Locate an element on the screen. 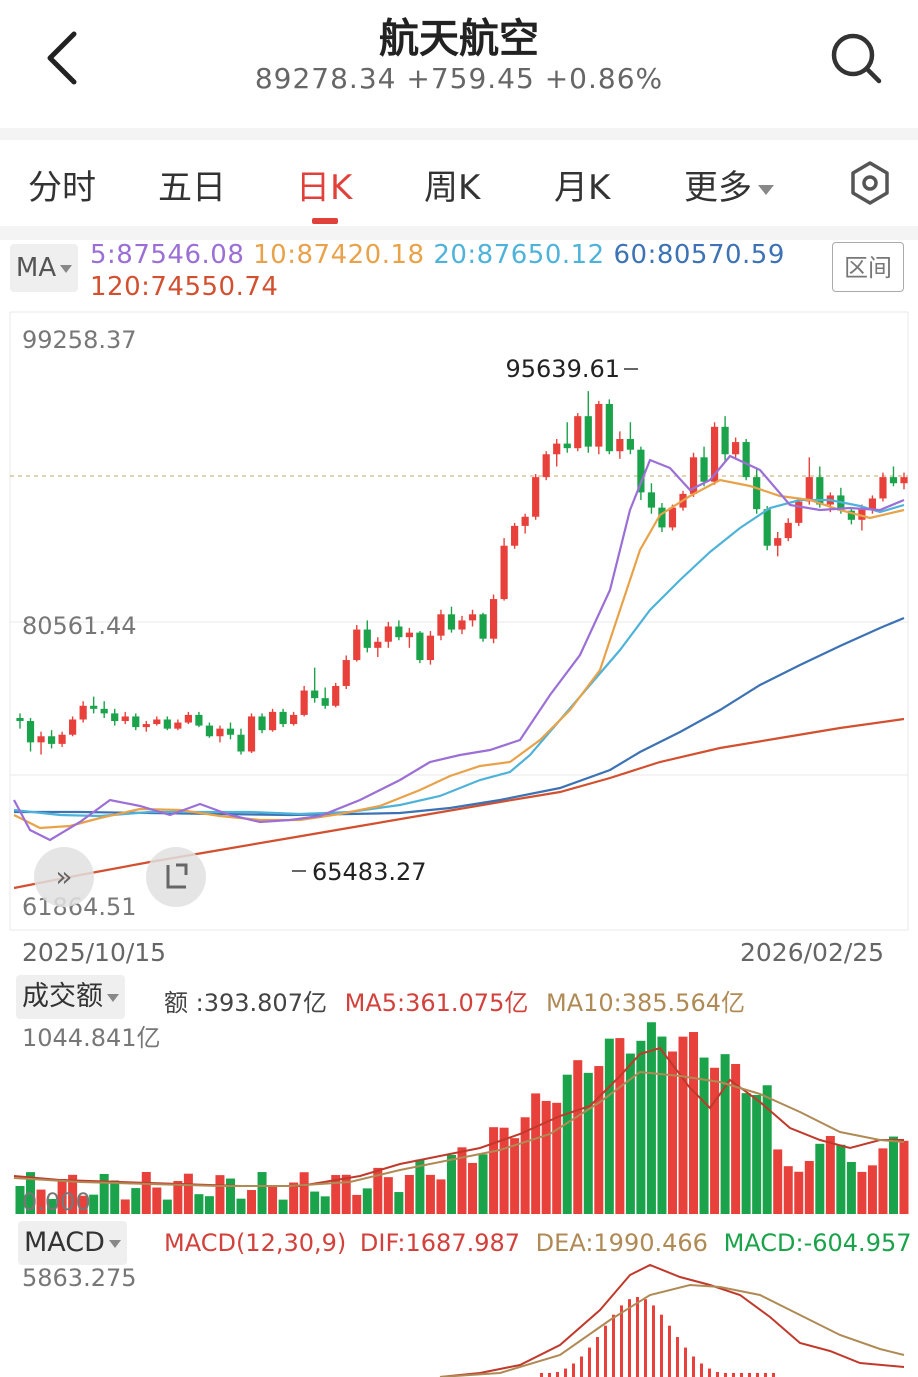 Image resolution: width=918 pixels, height=1377 pixels. fullscreen-button is located at coordinates (176, 877).